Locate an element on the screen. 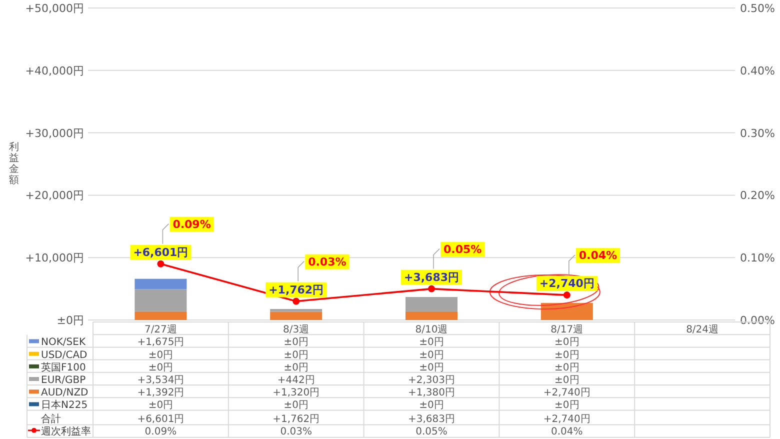  data-label: +1,392円 is located at coordinates (160, 393).